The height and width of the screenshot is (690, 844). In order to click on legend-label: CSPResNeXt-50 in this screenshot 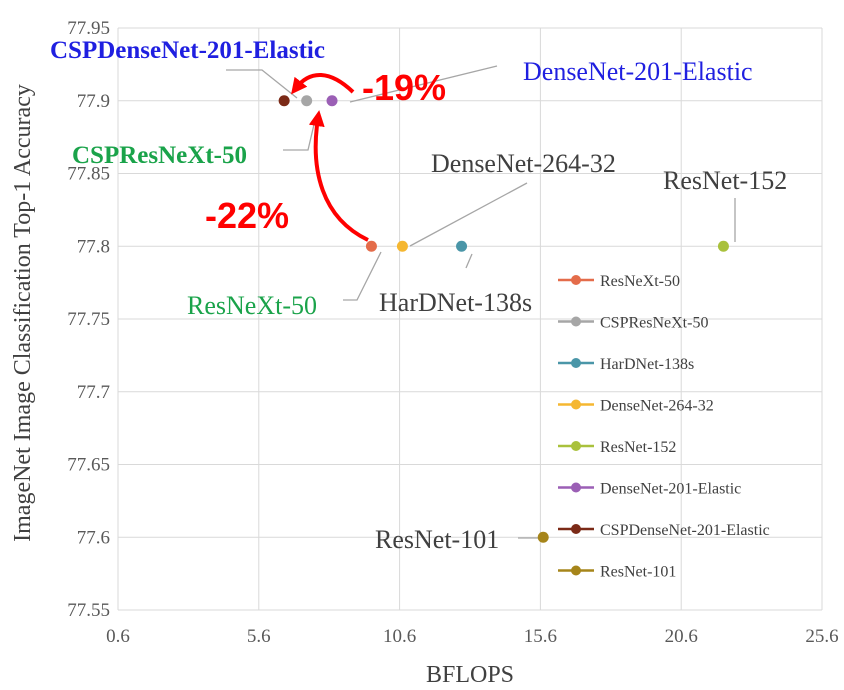, I will do `click(654, 323)`.